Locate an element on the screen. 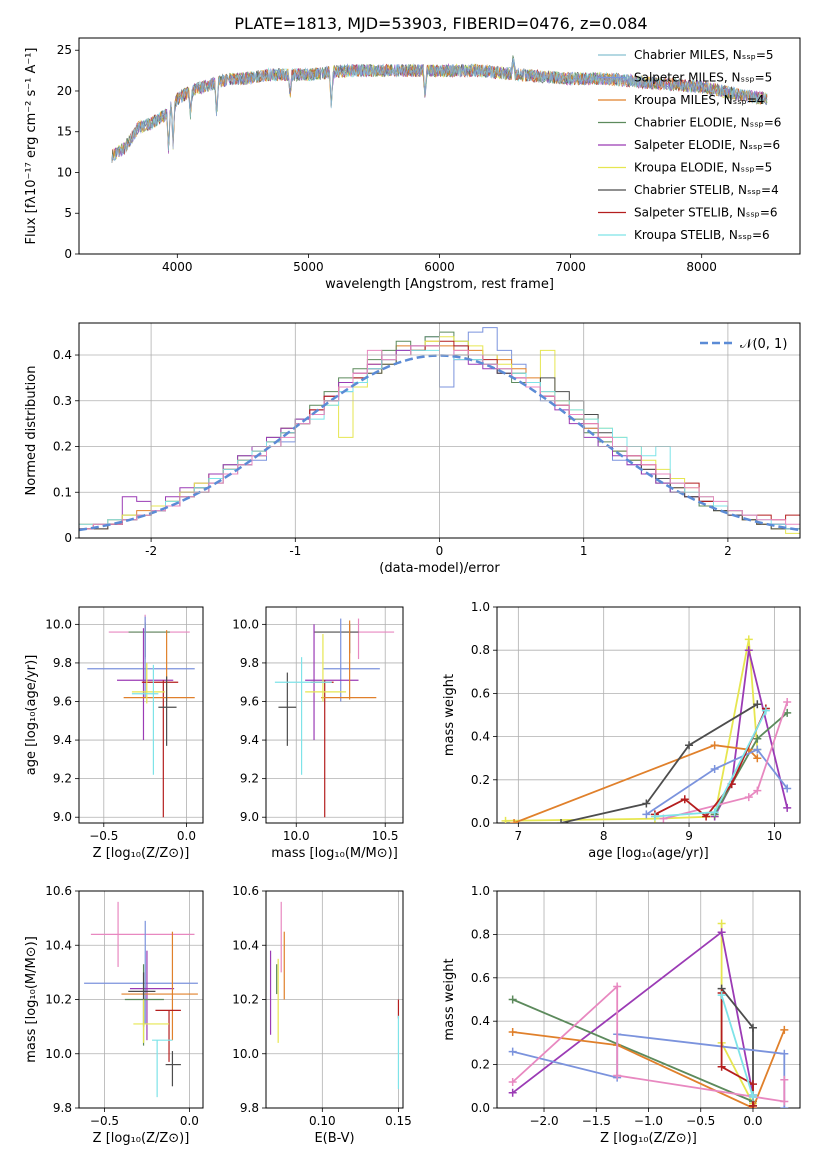  age-vs-Z-xtick-label: 0.0 is located at coordinates (186, 836).